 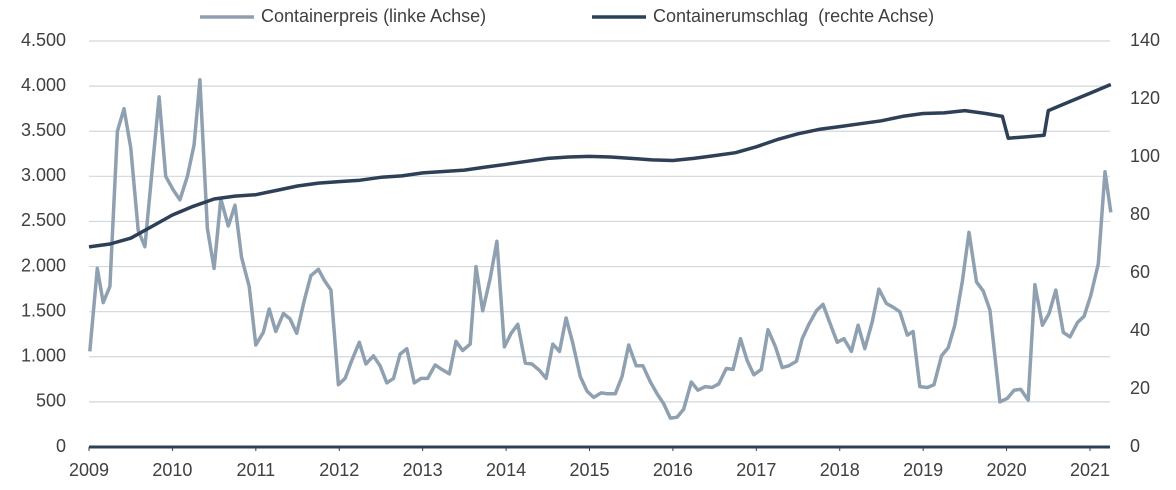 What do you see at coordinates (43, 310) in the screenshot?
I see `y-tick-label: 1.500` at bounding box center [43, 310].